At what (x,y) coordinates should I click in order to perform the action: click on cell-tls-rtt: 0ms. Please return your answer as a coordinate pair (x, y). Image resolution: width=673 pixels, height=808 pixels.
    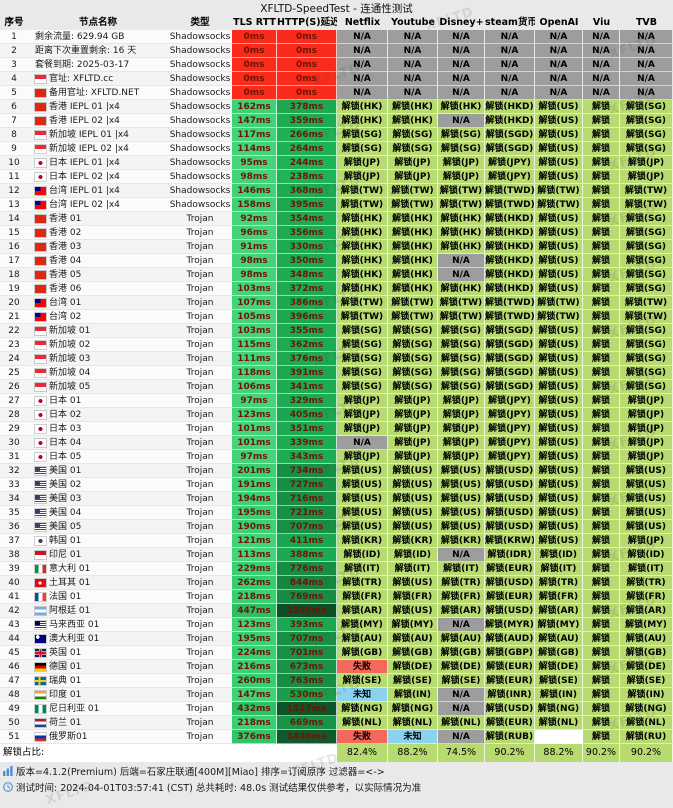
    Looking at the image, I should click on (254, 65).